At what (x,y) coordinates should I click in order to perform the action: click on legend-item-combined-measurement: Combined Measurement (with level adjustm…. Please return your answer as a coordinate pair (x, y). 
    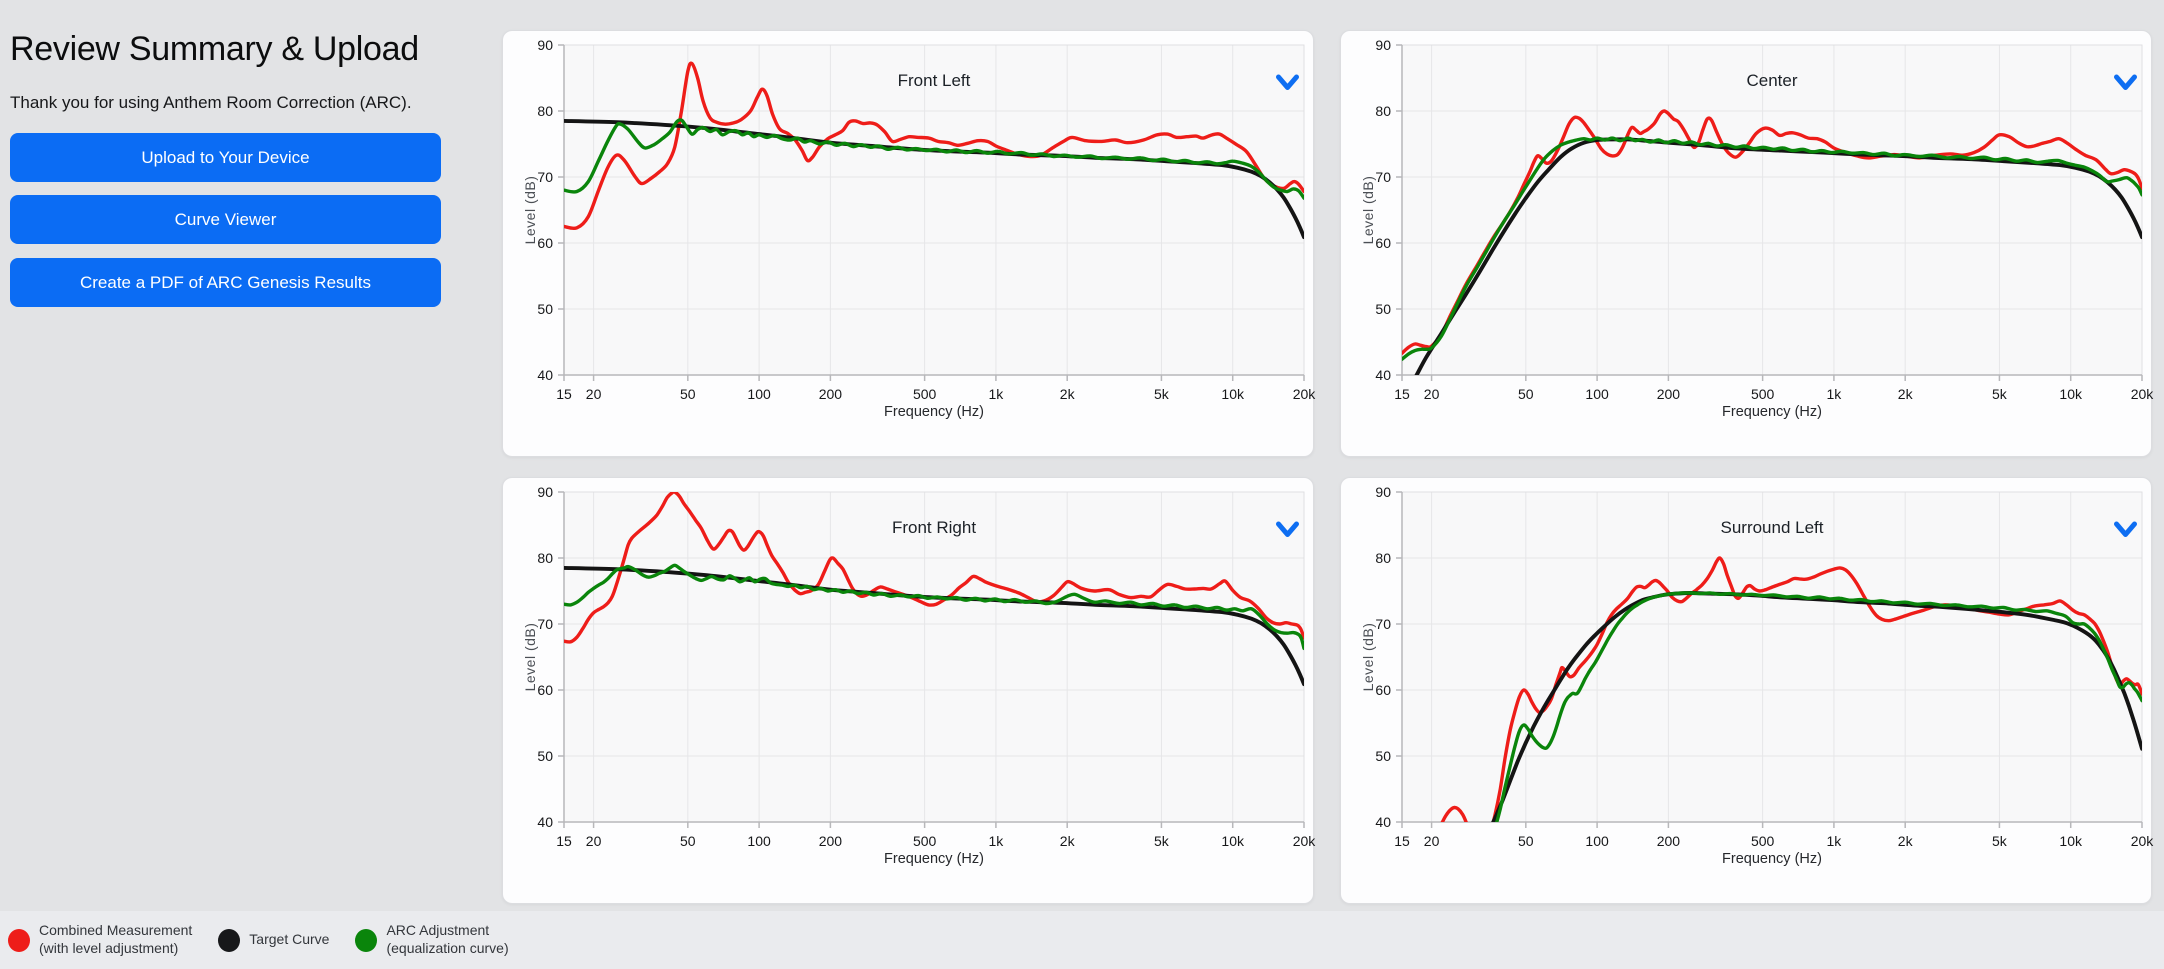
    Looking at the image, I should click on (100, 940).